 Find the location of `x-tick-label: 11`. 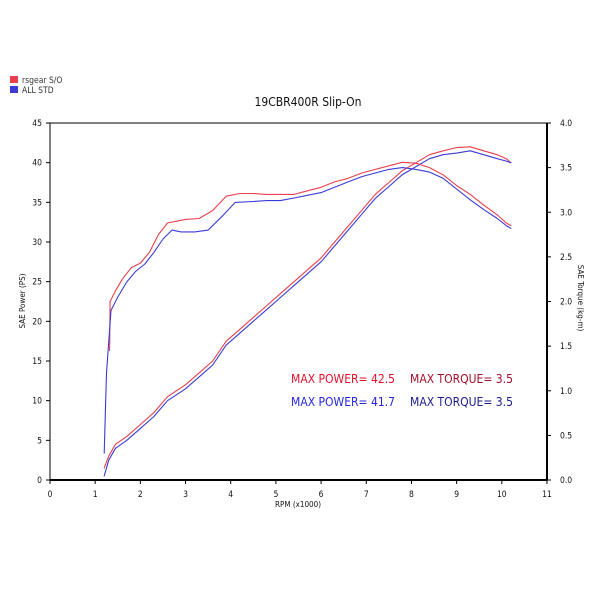

x-tick-label: 11 is located at coordinates (547, 495).